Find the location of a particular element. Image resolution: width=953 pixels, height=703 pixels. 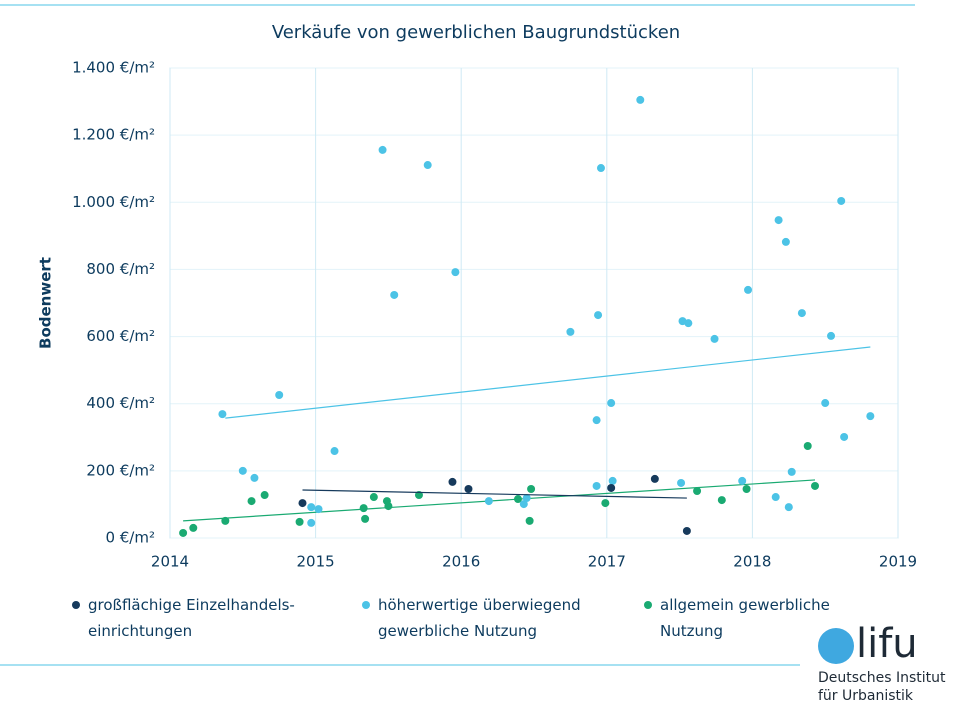

logo-mark: lifu is located at coordinates (887, 644).